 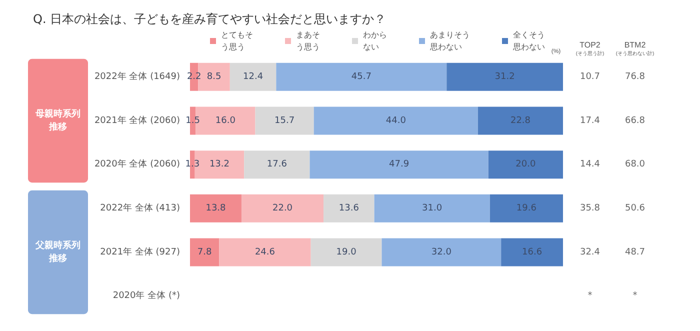 I want to click on text: 32.4, so click(x=590, y=252).